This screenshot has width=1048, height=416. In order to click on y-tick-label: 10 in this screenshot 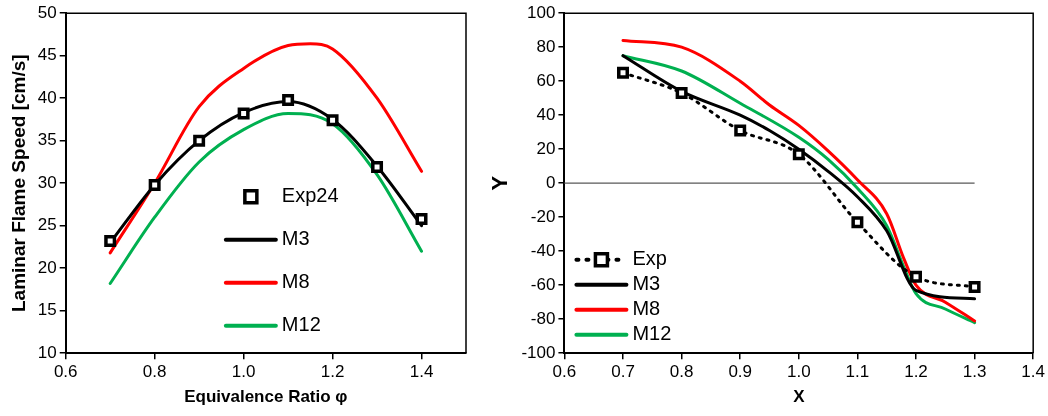, I will do `click(47, 352)`.